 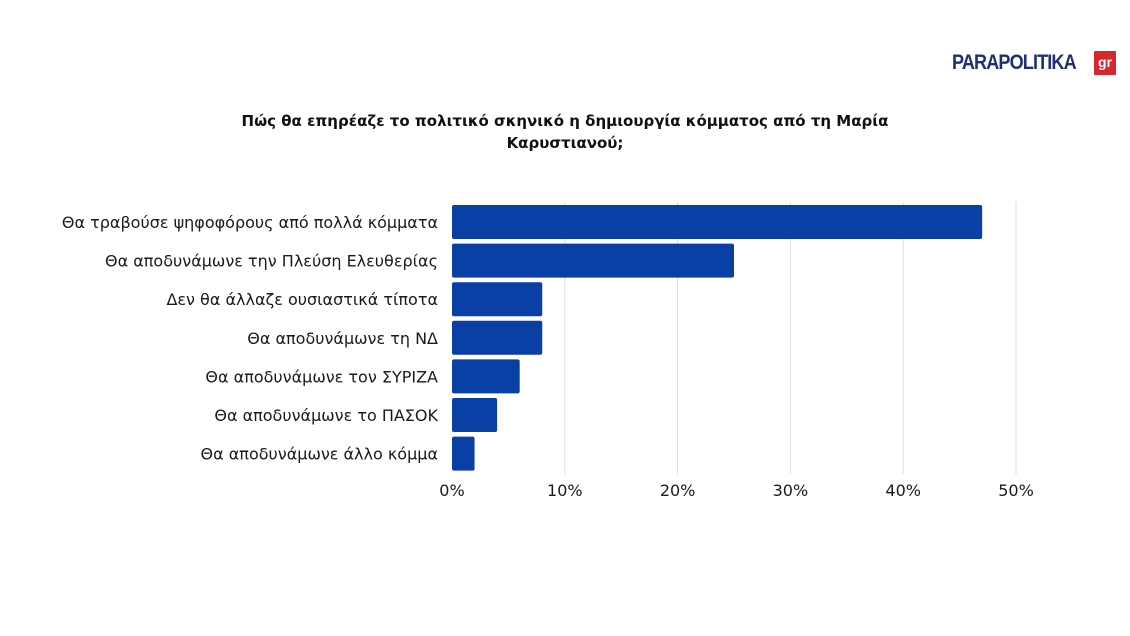 What do you see at coordinates (1016, 490) in the screenshot?
I see `x-tick-label: 50%` at bounding box center [1016, 490].